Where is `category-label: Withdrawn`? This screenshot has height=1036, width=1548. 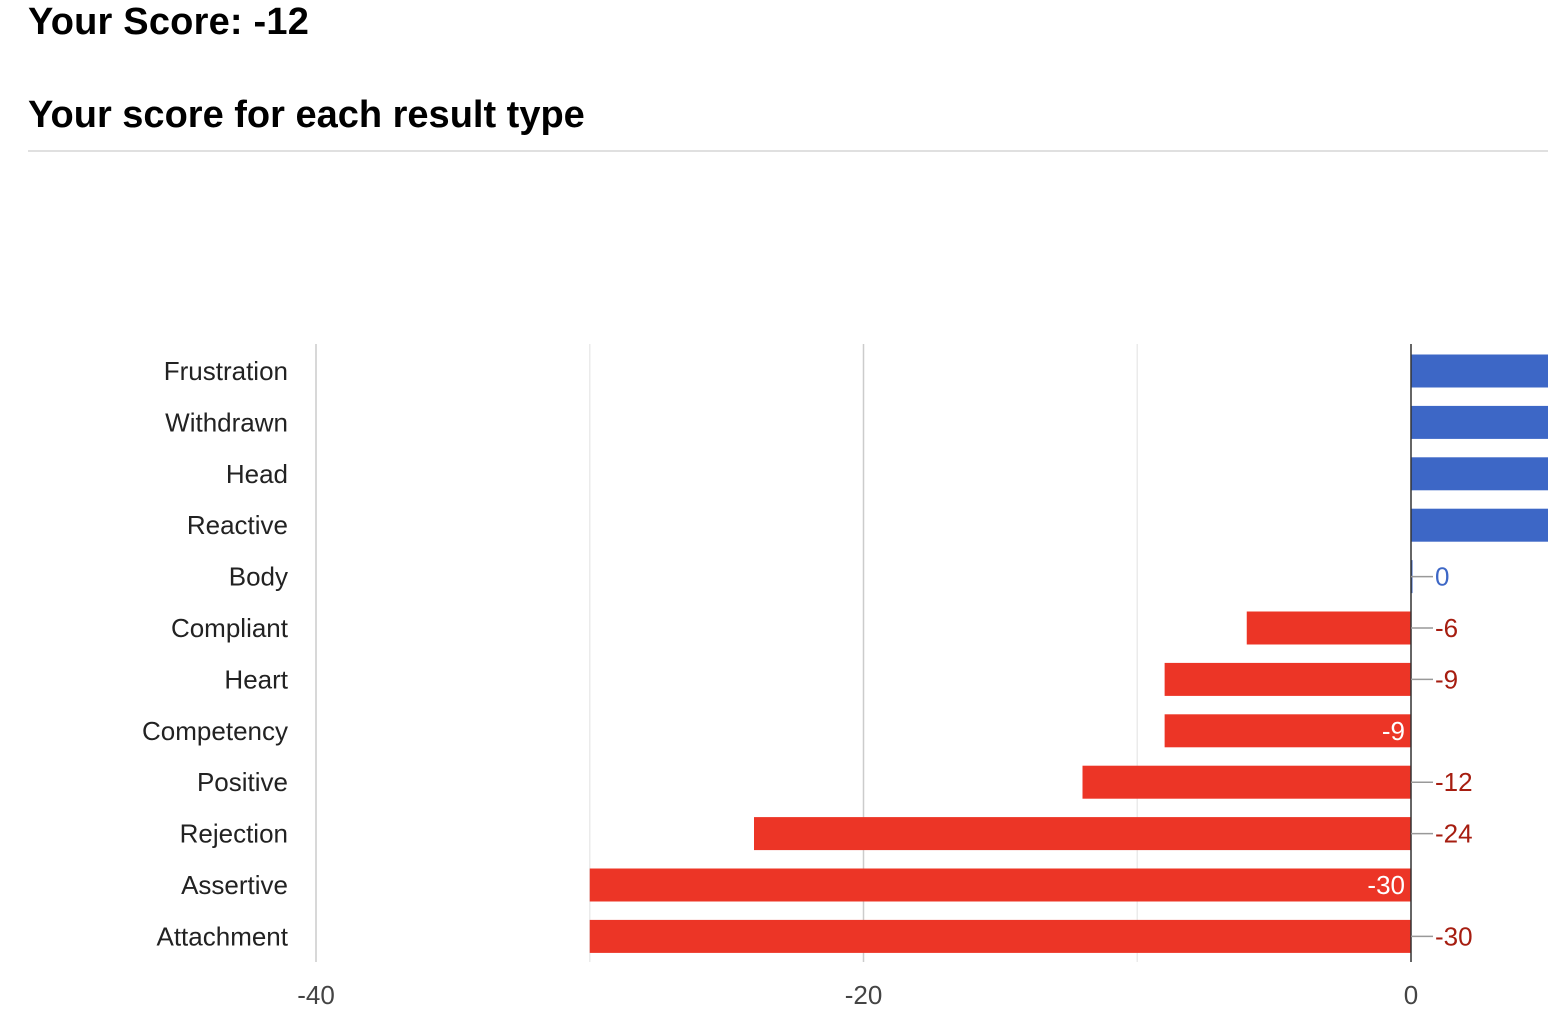 category-label: Withdrawn is located at coordinates (226, 422).